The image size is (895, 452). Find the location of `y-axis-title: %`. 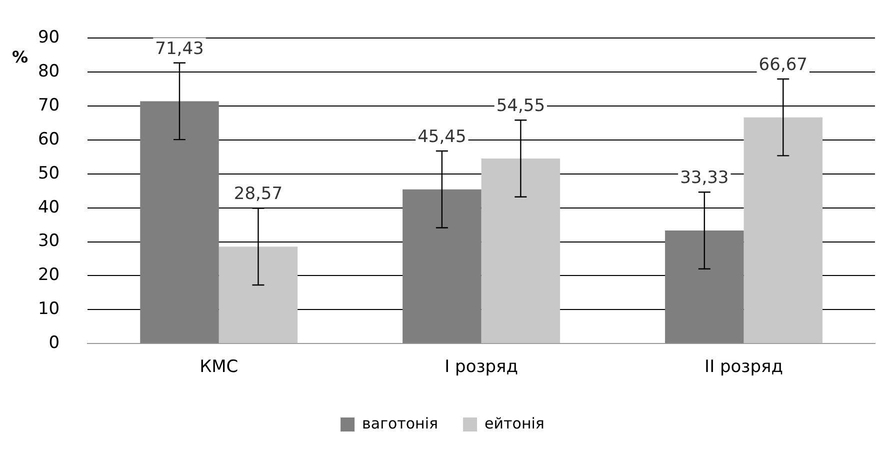

y-axis-title: % is located at coordinates (20, 56).